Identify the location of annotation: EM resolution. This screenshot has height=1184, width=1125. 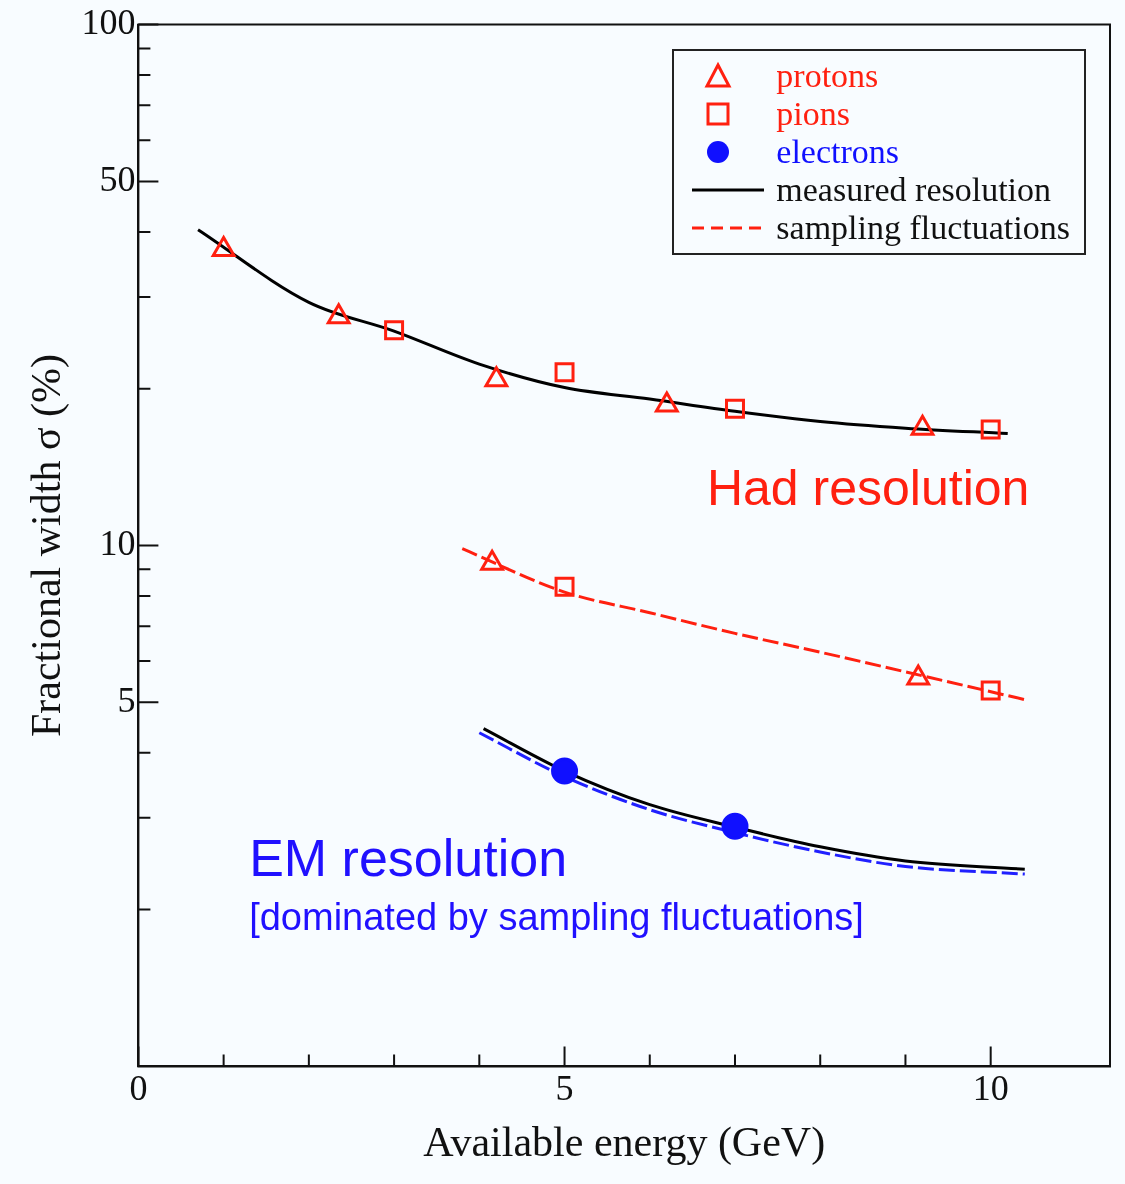
(408, 858).